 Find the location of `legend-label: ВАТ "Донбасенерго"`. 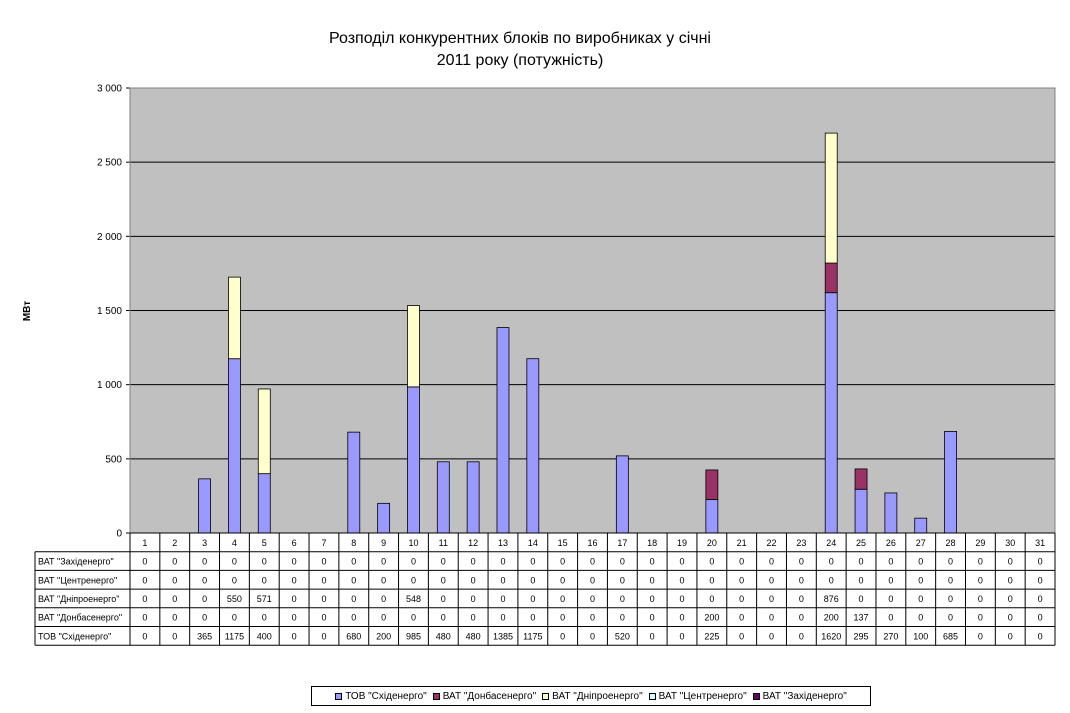

legend-label: ВАТ "Донбасенерго" is located at coordinates (489, 696).